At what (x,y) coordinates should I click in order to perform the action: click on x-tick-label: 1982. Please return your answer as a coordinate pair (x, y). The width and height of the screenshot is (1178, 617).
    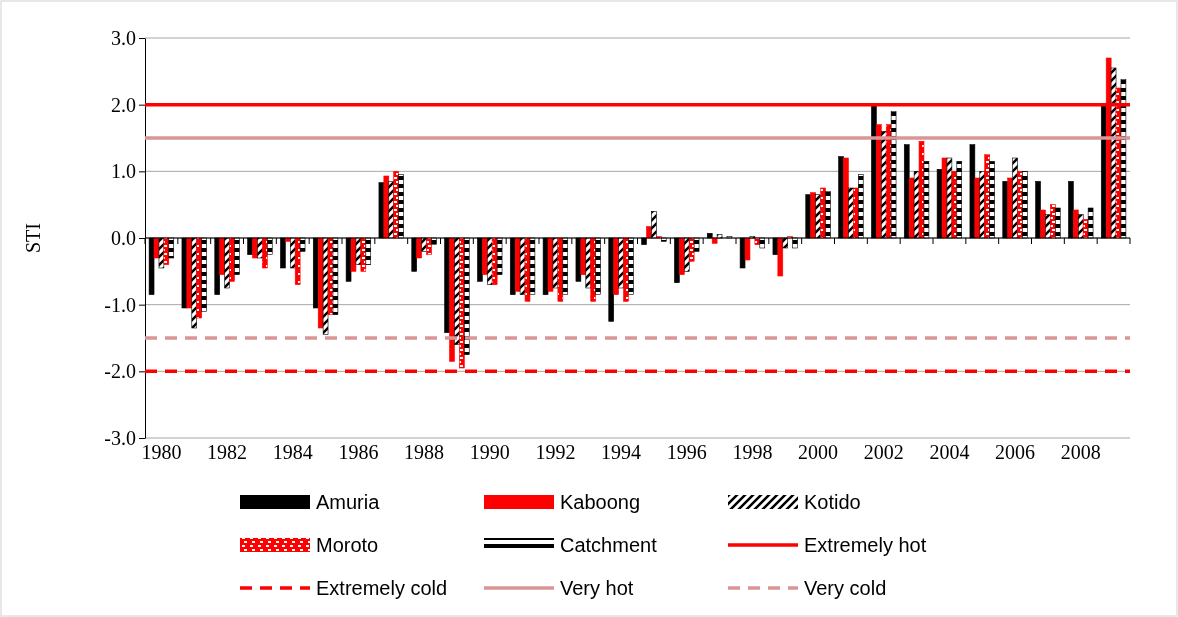
    Looking at the image, I should click on (227, 452).